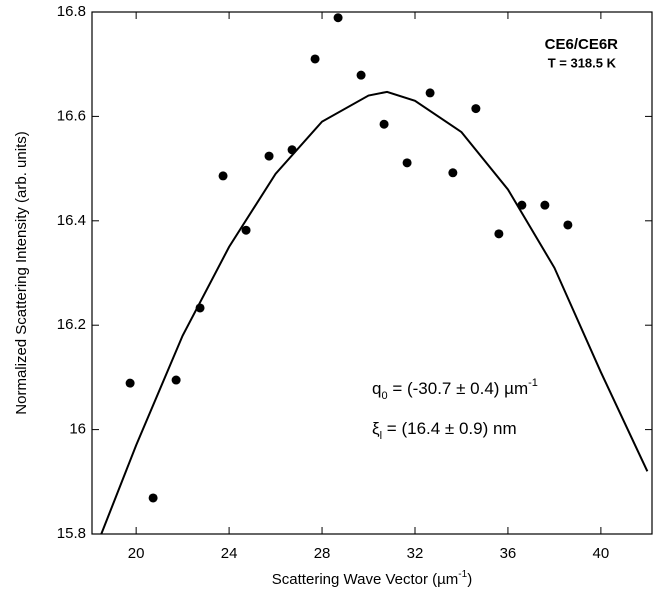 The width and height of the screenshot is (660, 595). I want to click on x-tick-label: 36, so click(508, 553).